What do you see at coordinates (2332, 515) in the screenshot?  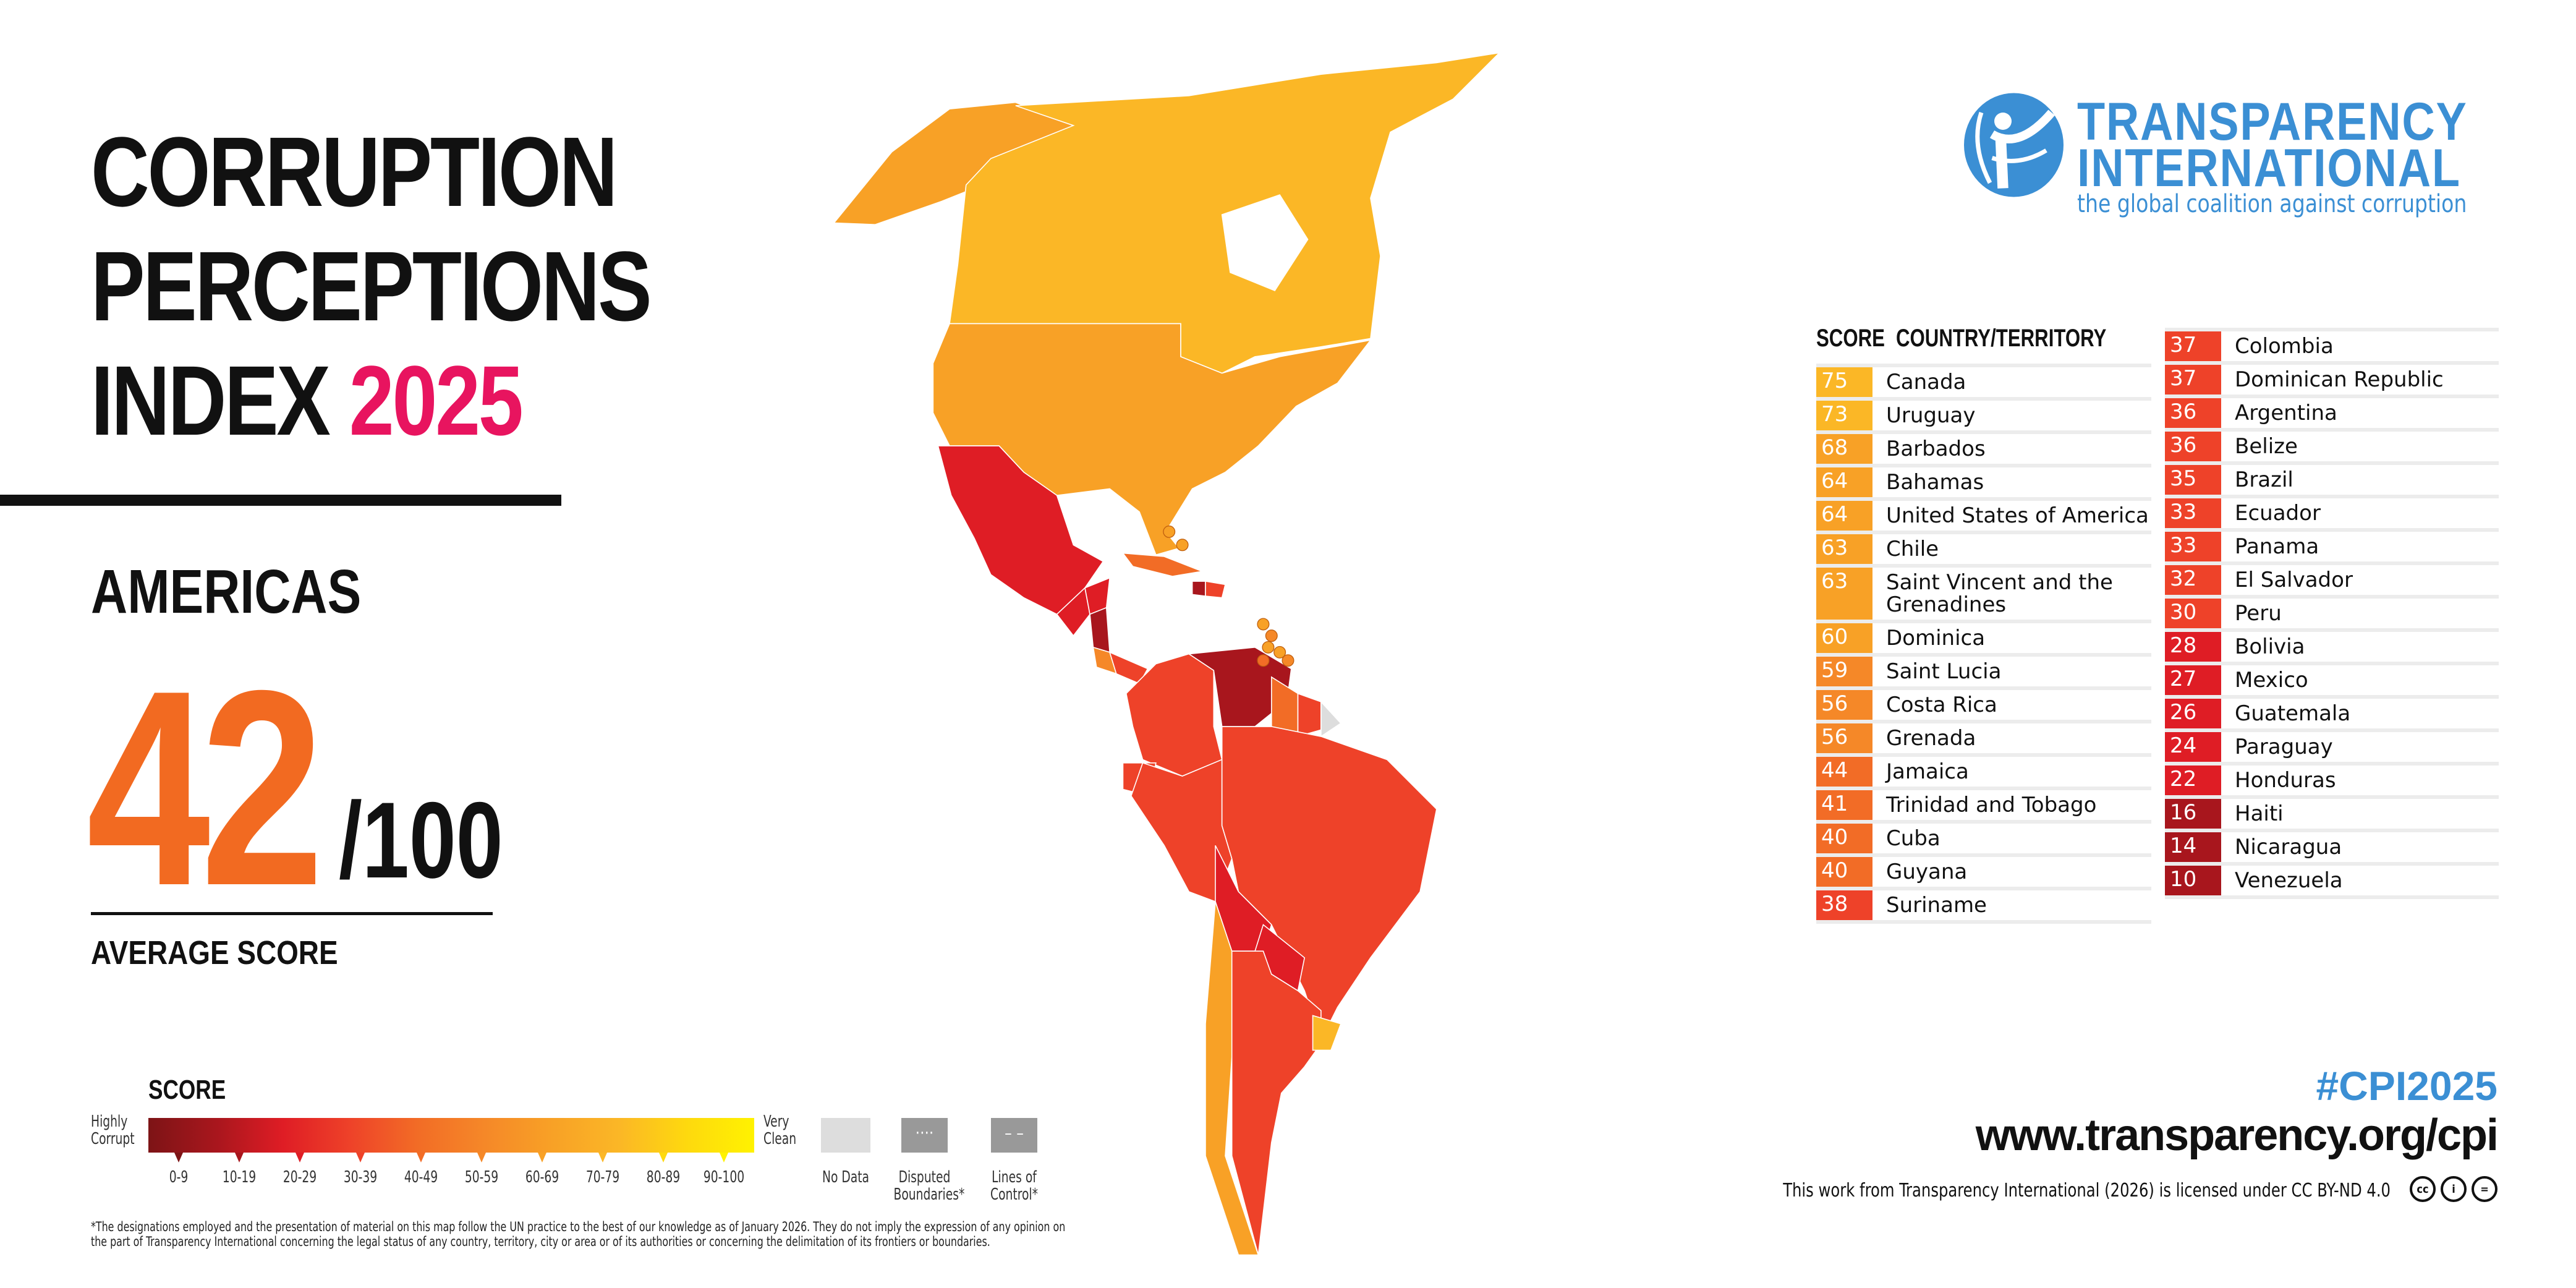 I see `table-row: 33 Ecuador` at bounding box center [2332, 515].